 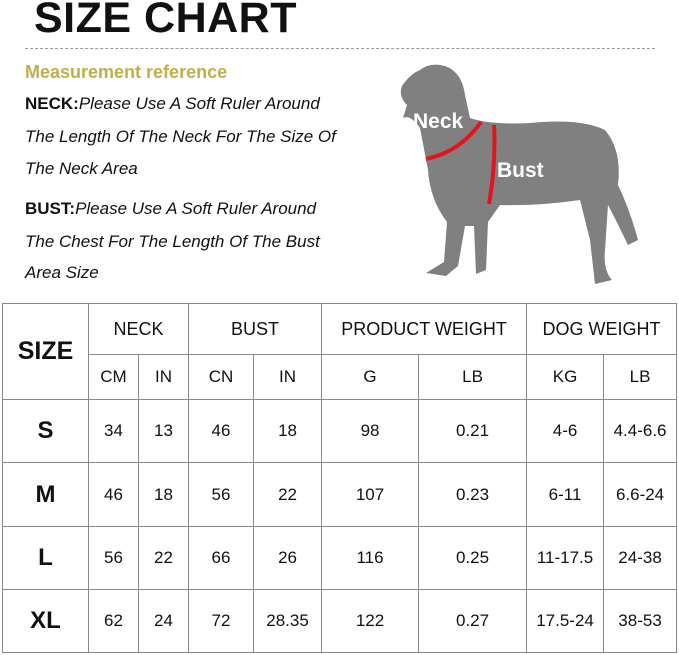 I want to click on value-cell: 13, so click(x=163, y=431).